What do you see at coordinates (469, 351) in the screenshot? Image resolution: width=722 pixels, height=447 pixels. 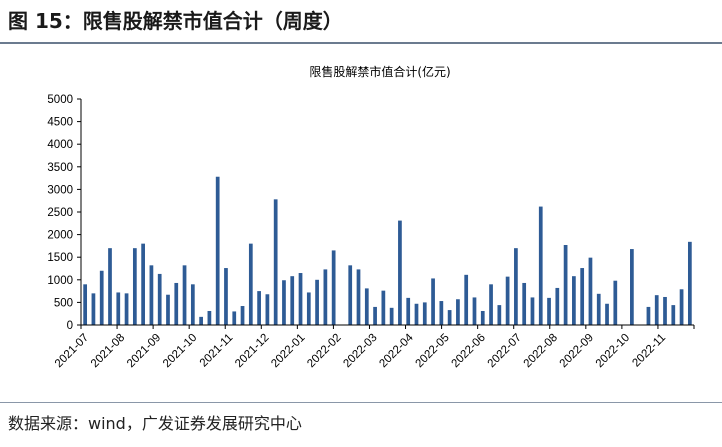 I see `x-tick-label: 2022-06` at bounding box center [469, 351].